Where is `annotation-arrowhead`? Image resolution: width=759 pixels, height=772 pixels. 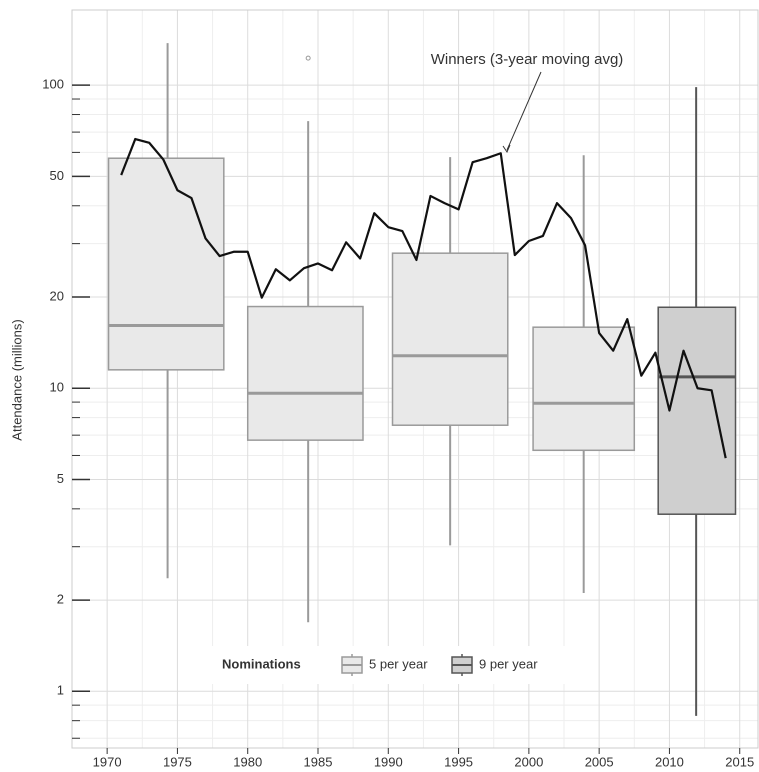 annotation-arrowhead is located at coordinates (506, 149).